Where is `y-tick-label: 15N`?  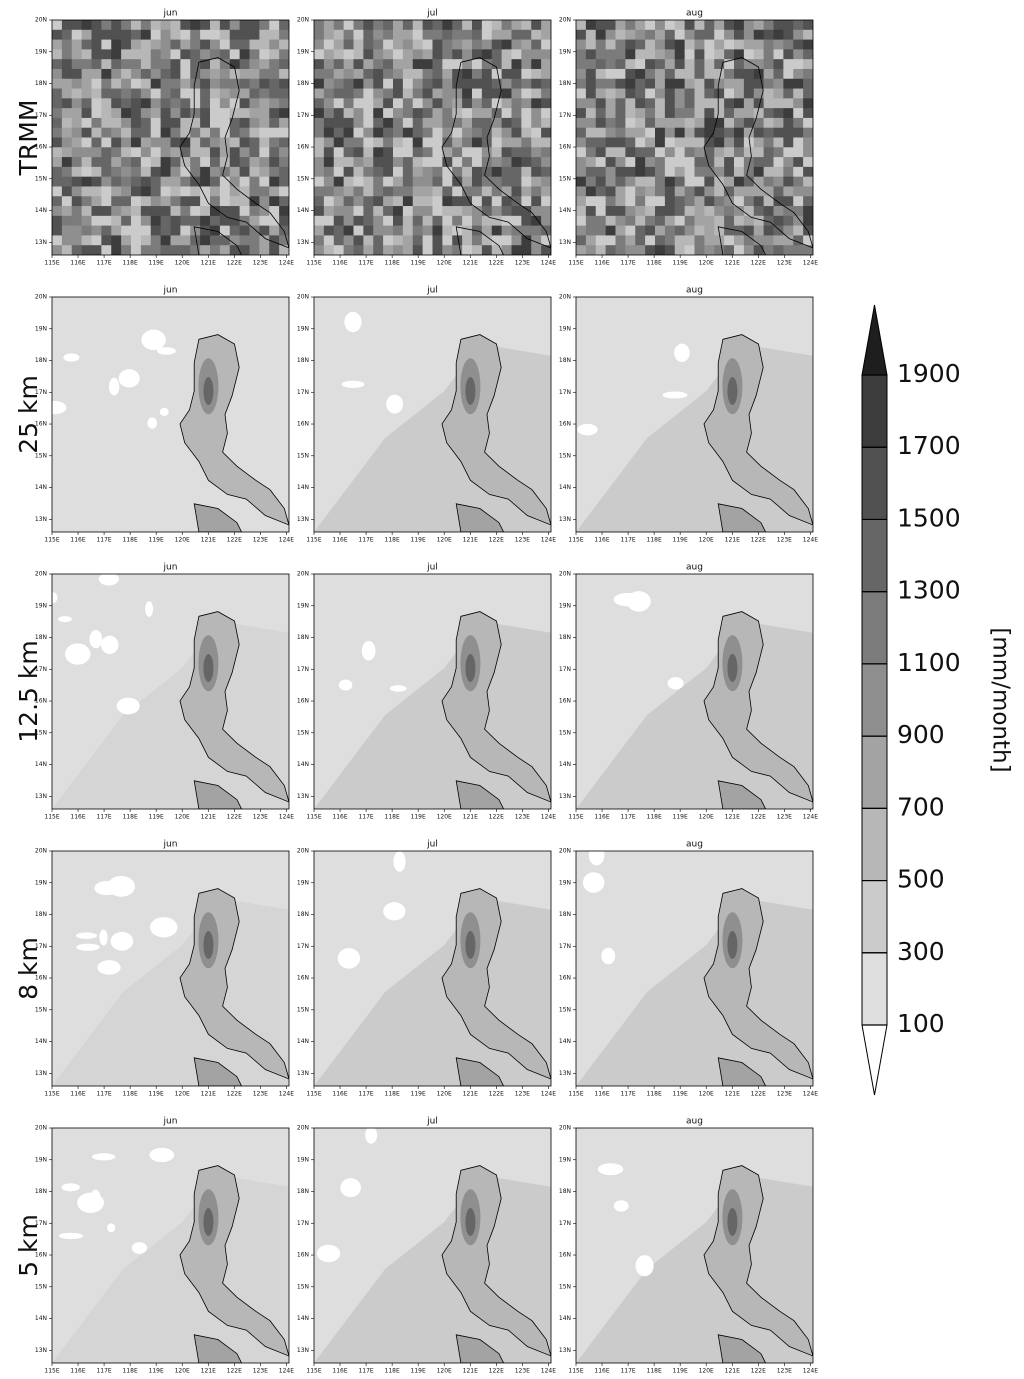 y-tick-label: 15N is located at coordinates (41, 1286).